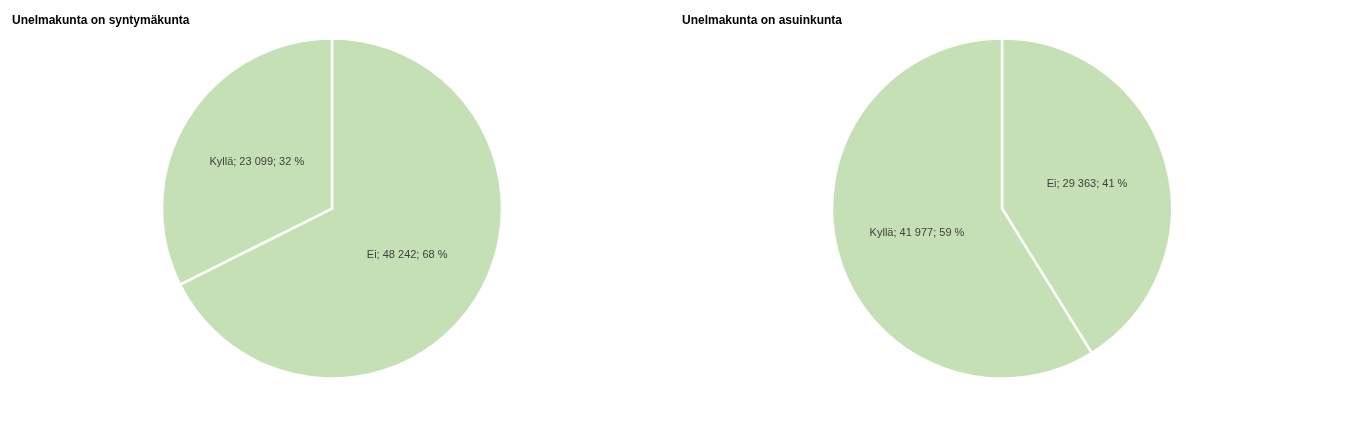 Image resolution: width=1364 pixels, height=435 pixels. Describe the element at coordinates (762, 20) in the screenshot. I see `chart-title: Unelmakunta on asuinkunta` at that location.